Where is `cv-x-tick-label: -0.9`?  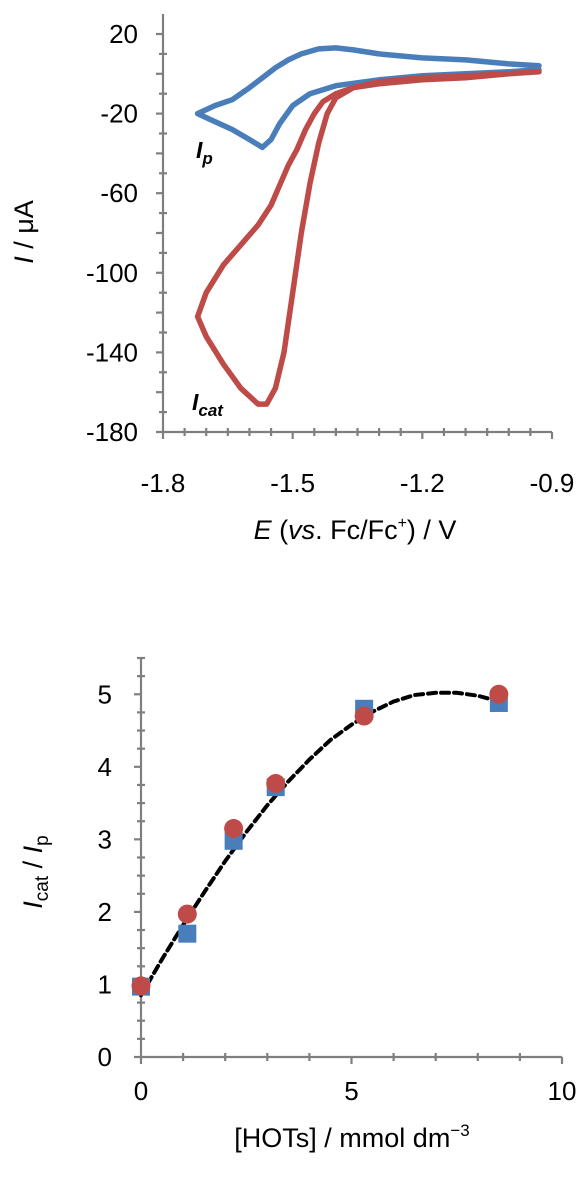 cv-x-tick-label: -0.9 is located at coordinates (552, 483).